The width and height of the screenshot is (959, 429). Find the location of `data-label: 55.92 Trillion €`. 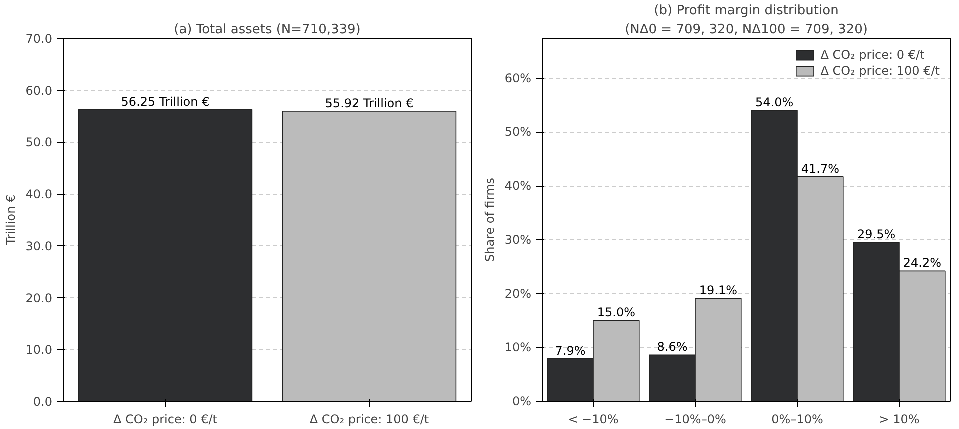

data-label: 55.92 Trillion € is located at coordinates (369, 103).